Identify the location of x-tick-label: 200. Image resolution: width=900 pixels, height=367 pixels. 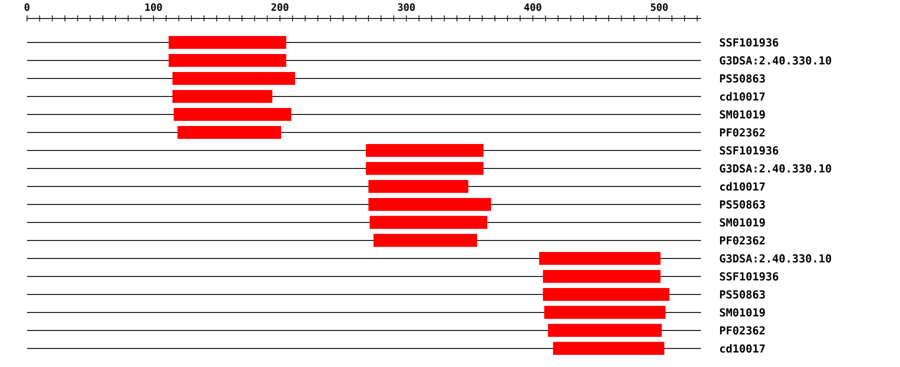
(279, 7).